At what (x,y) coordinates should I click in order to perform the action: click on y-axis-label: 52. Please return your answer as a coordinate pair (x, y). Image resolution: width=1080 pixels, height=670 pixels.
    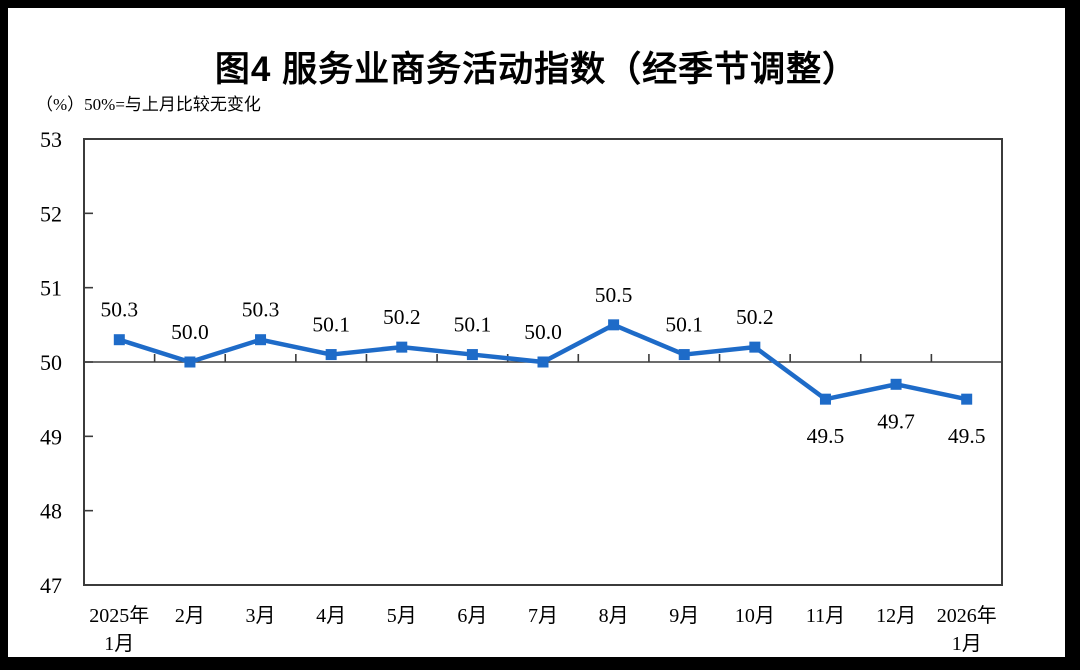
    Looking at the image, I should click on (51, 213).